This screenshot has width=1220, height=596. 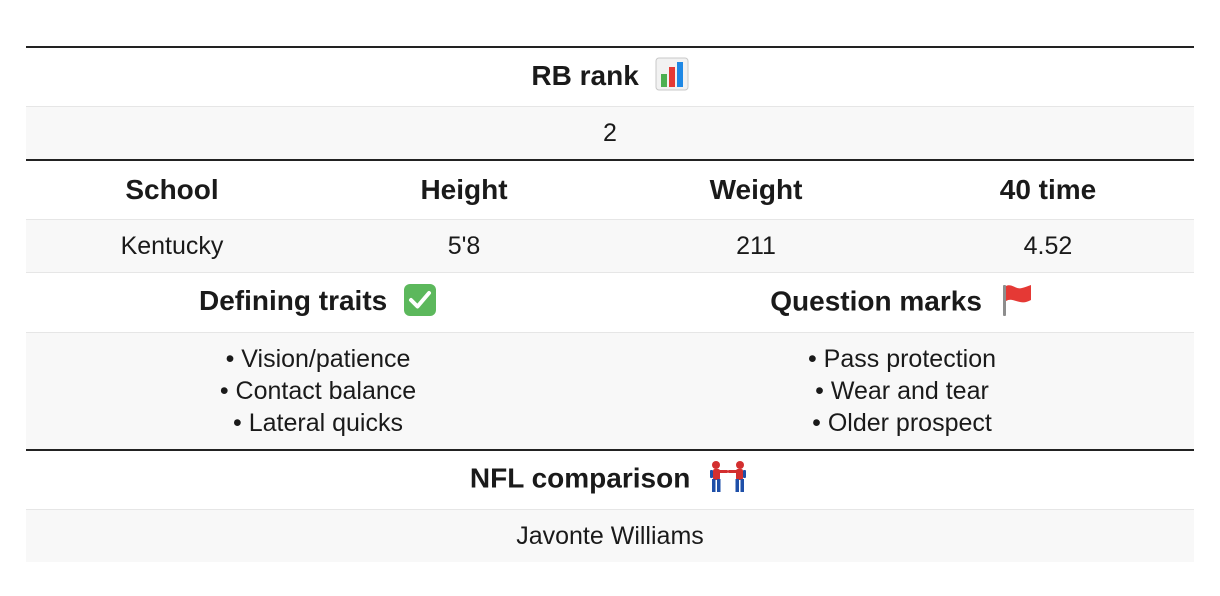 I want to click on rb-rank-label: RB rank, so click(x=585, y=75).